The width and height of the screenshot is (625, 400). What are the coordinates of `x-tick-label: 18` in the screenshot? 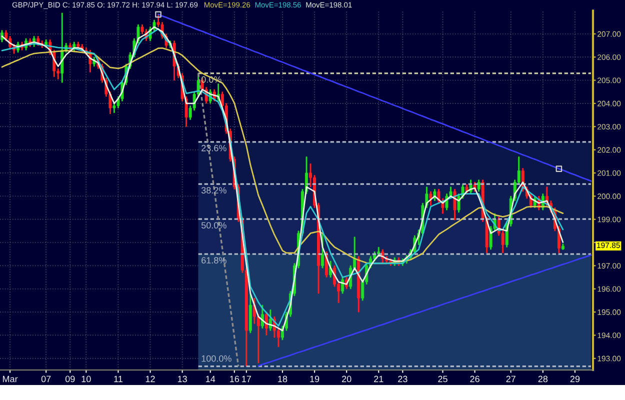 It's located at (283, 379).